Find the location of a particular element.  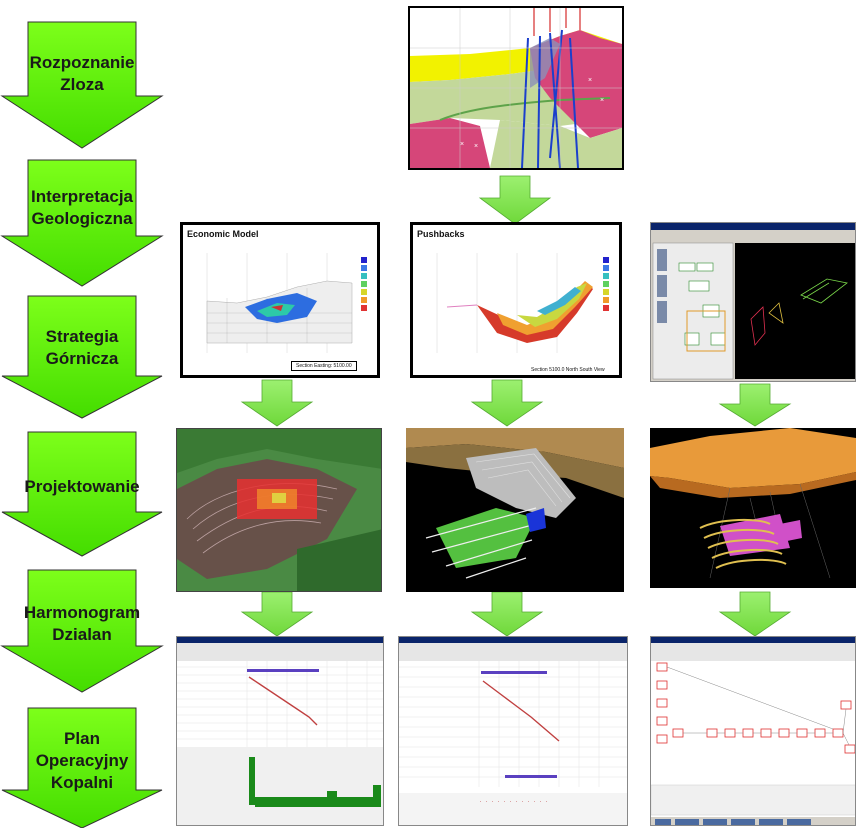

economic-model-title: Economic Model is located at coordinates (223, 234).